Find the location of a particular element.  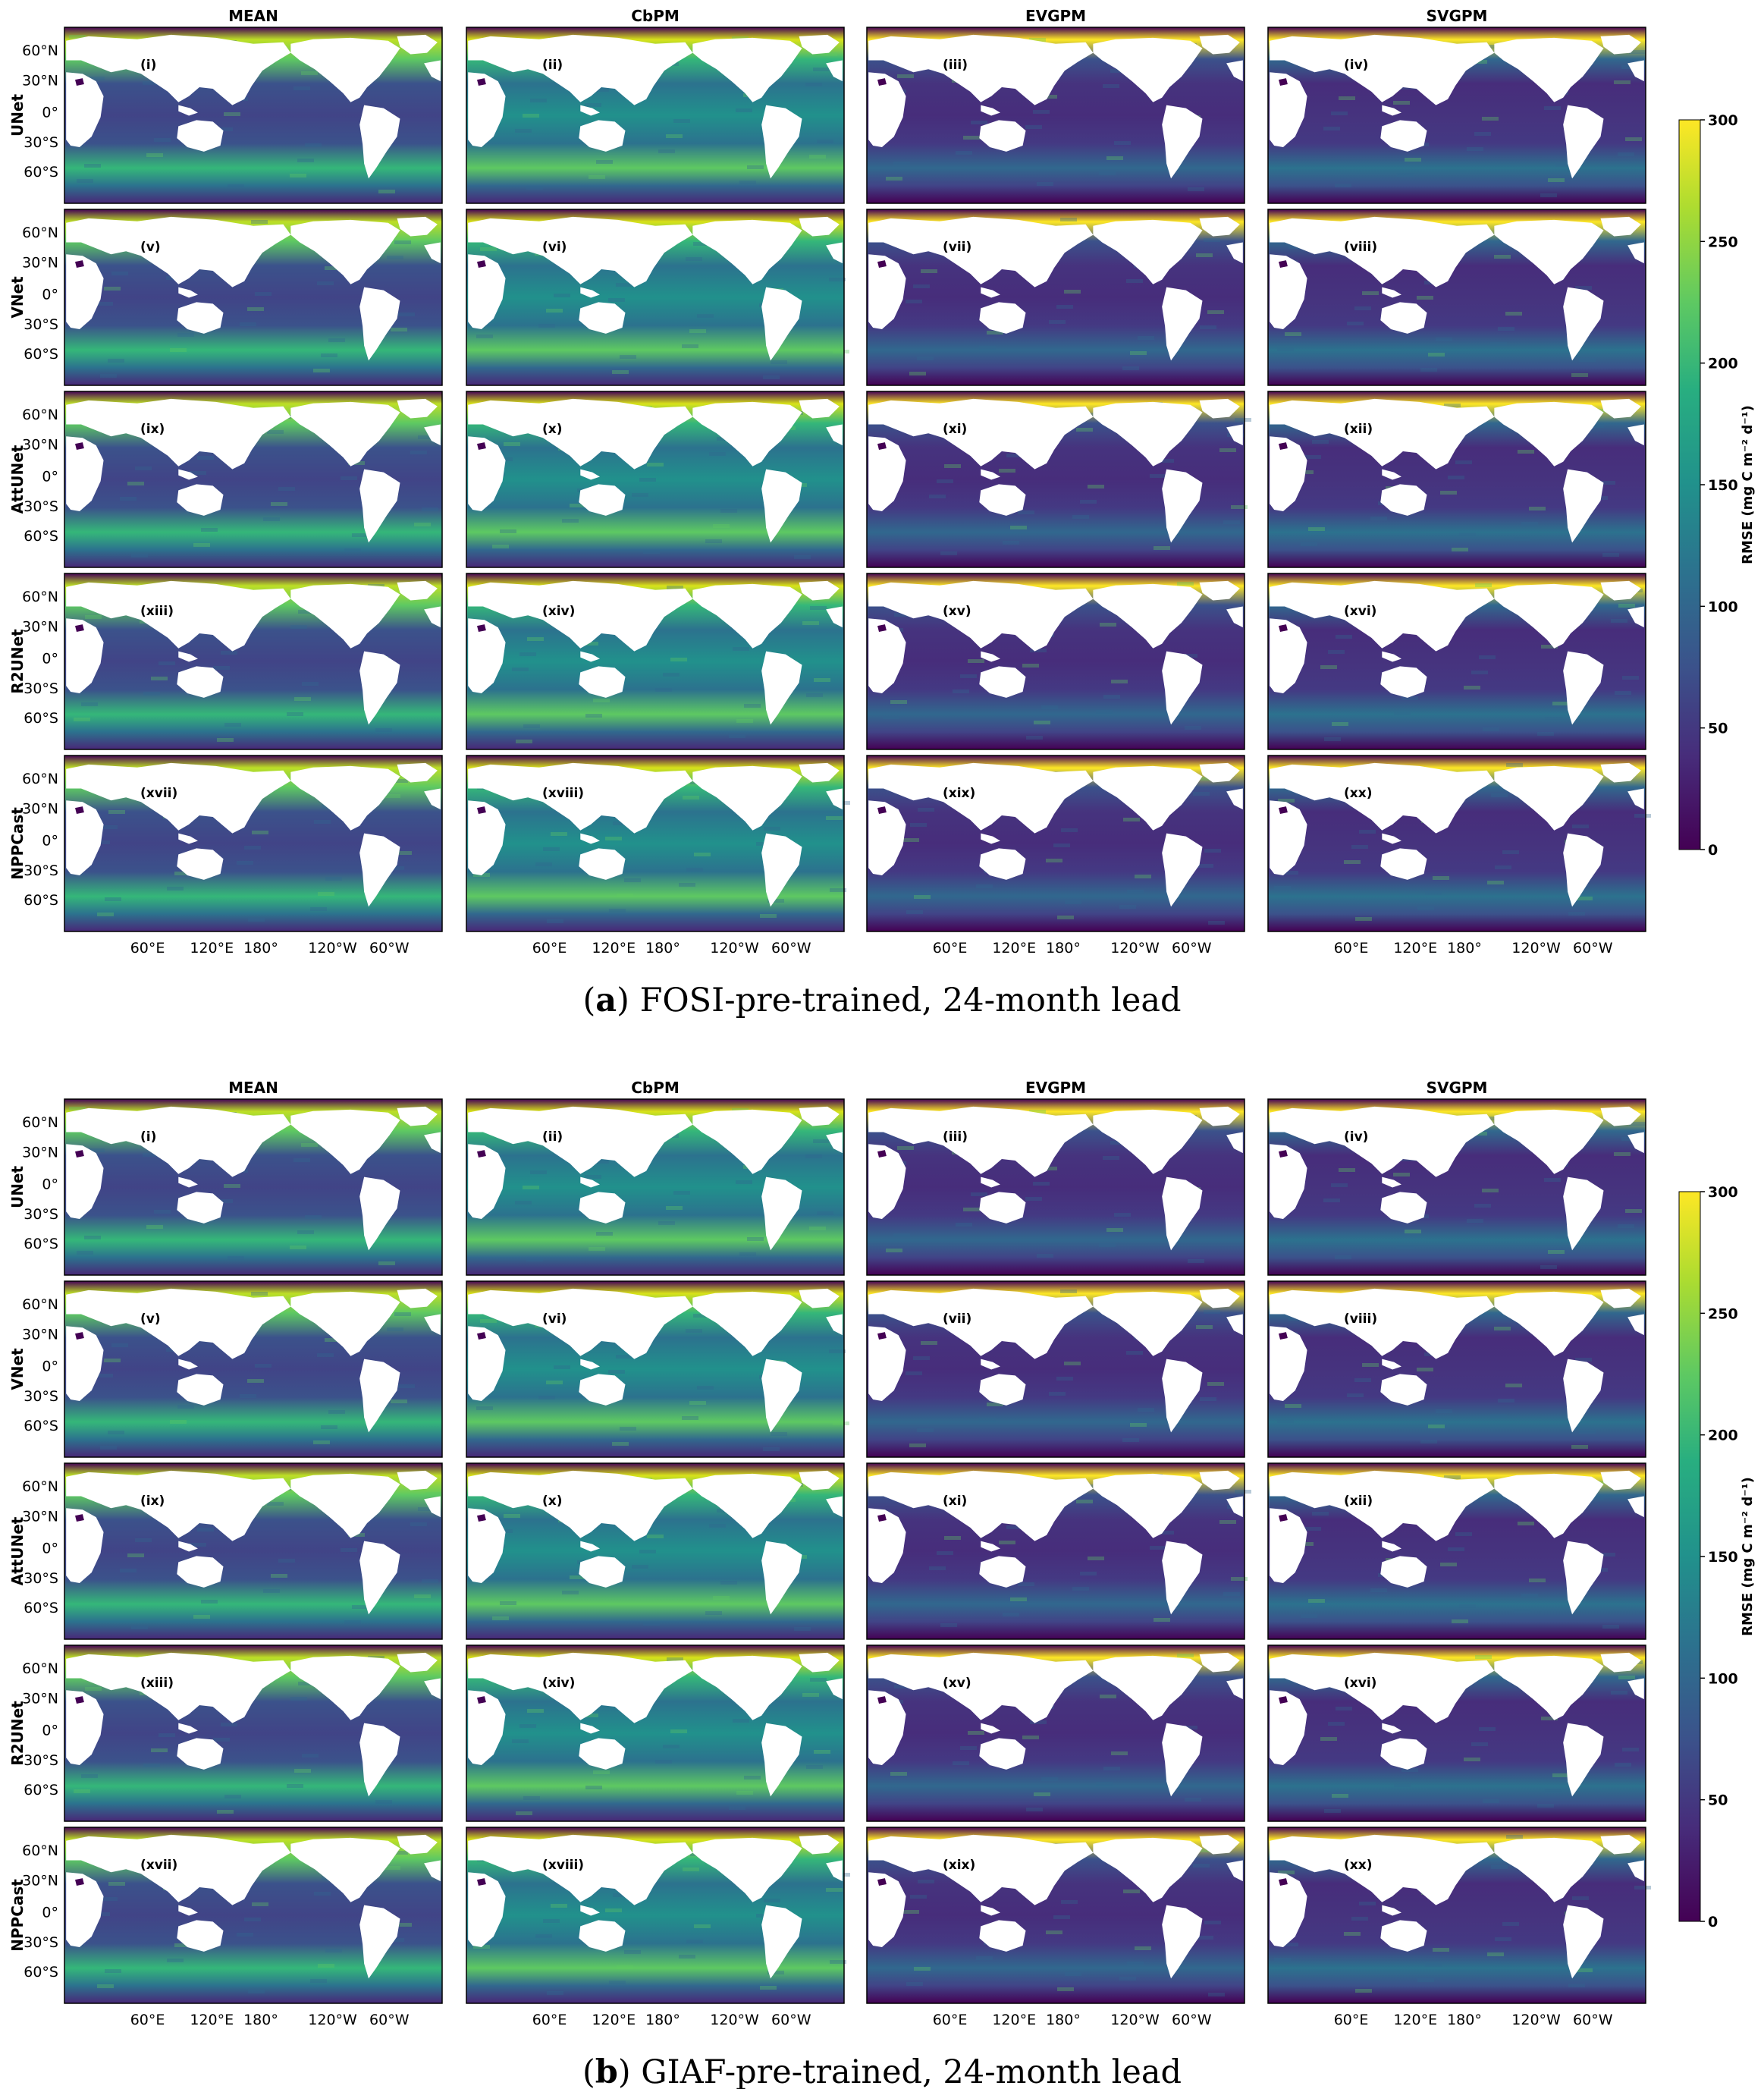

panel-label: (v) is located at coordinates (150, 1319).